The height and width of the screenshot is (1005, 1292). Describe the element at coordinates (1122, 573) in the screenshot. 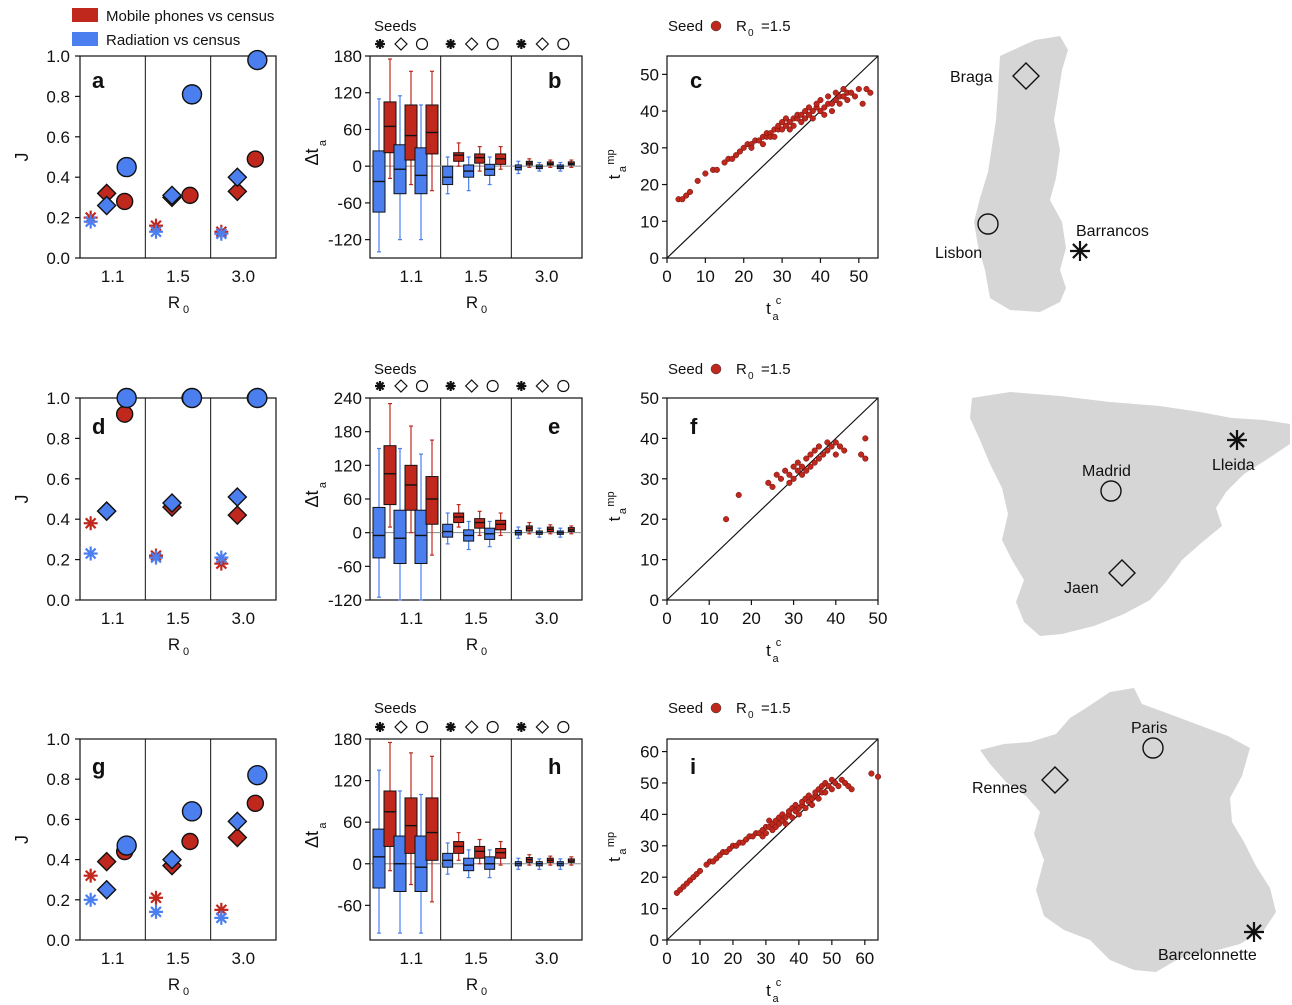

I see `city-marker-jaen-diamond-icon` at that location.